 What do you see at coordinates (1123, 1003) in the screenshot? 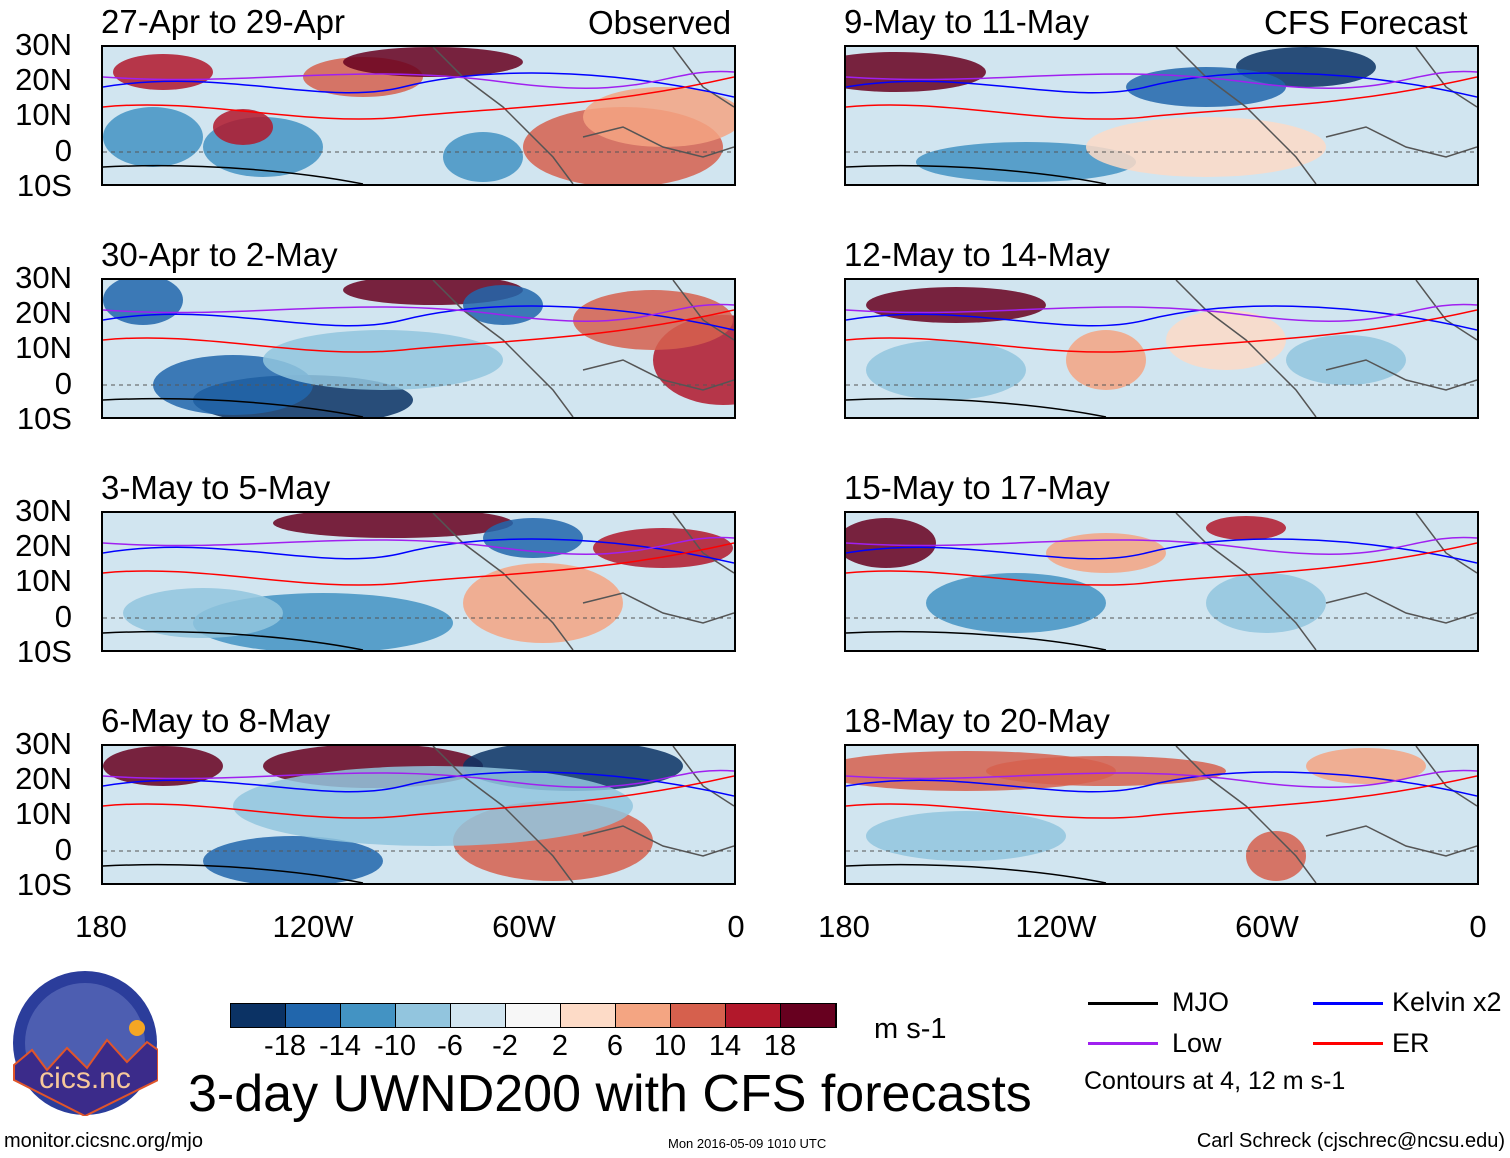
I see `legend-line-mjo` at bounding box center [1123, 1003].